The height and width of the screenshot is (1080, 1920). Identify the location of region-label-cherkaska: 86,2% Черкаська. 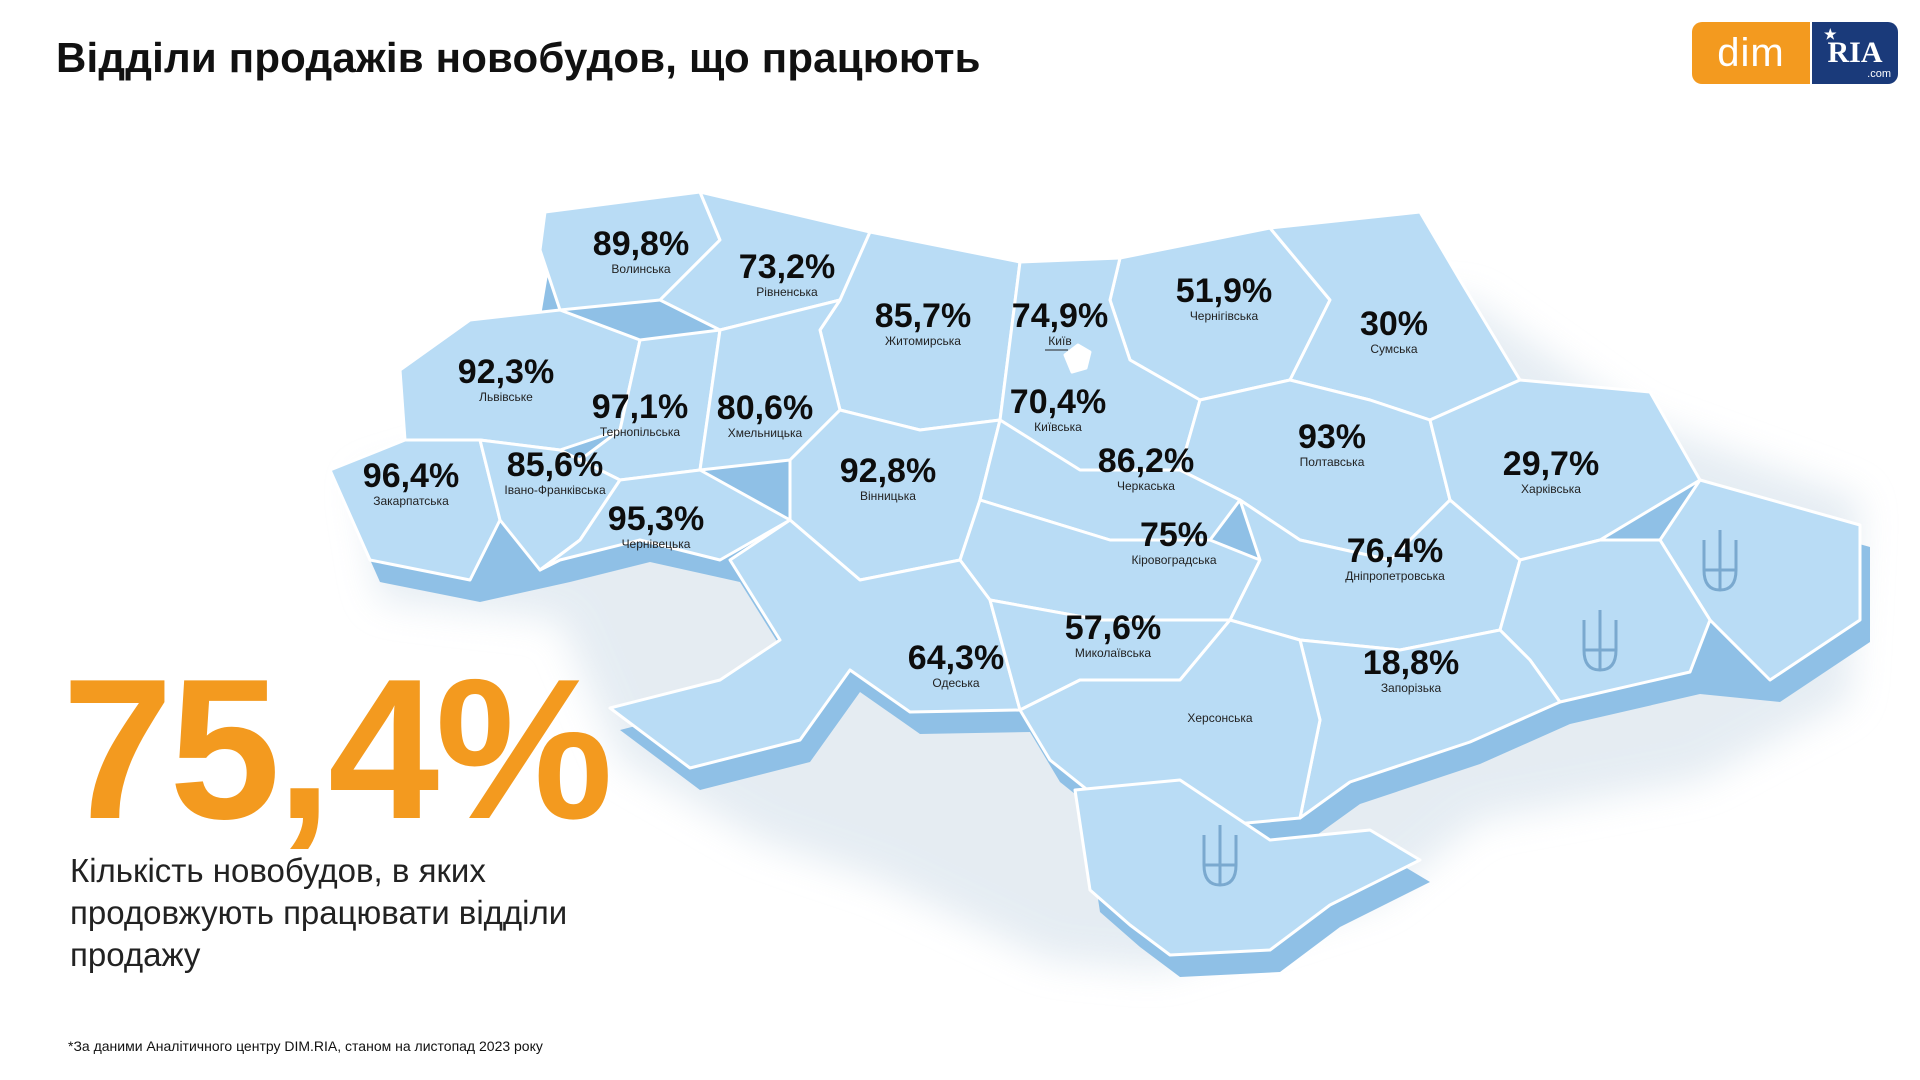
(1146, 468).